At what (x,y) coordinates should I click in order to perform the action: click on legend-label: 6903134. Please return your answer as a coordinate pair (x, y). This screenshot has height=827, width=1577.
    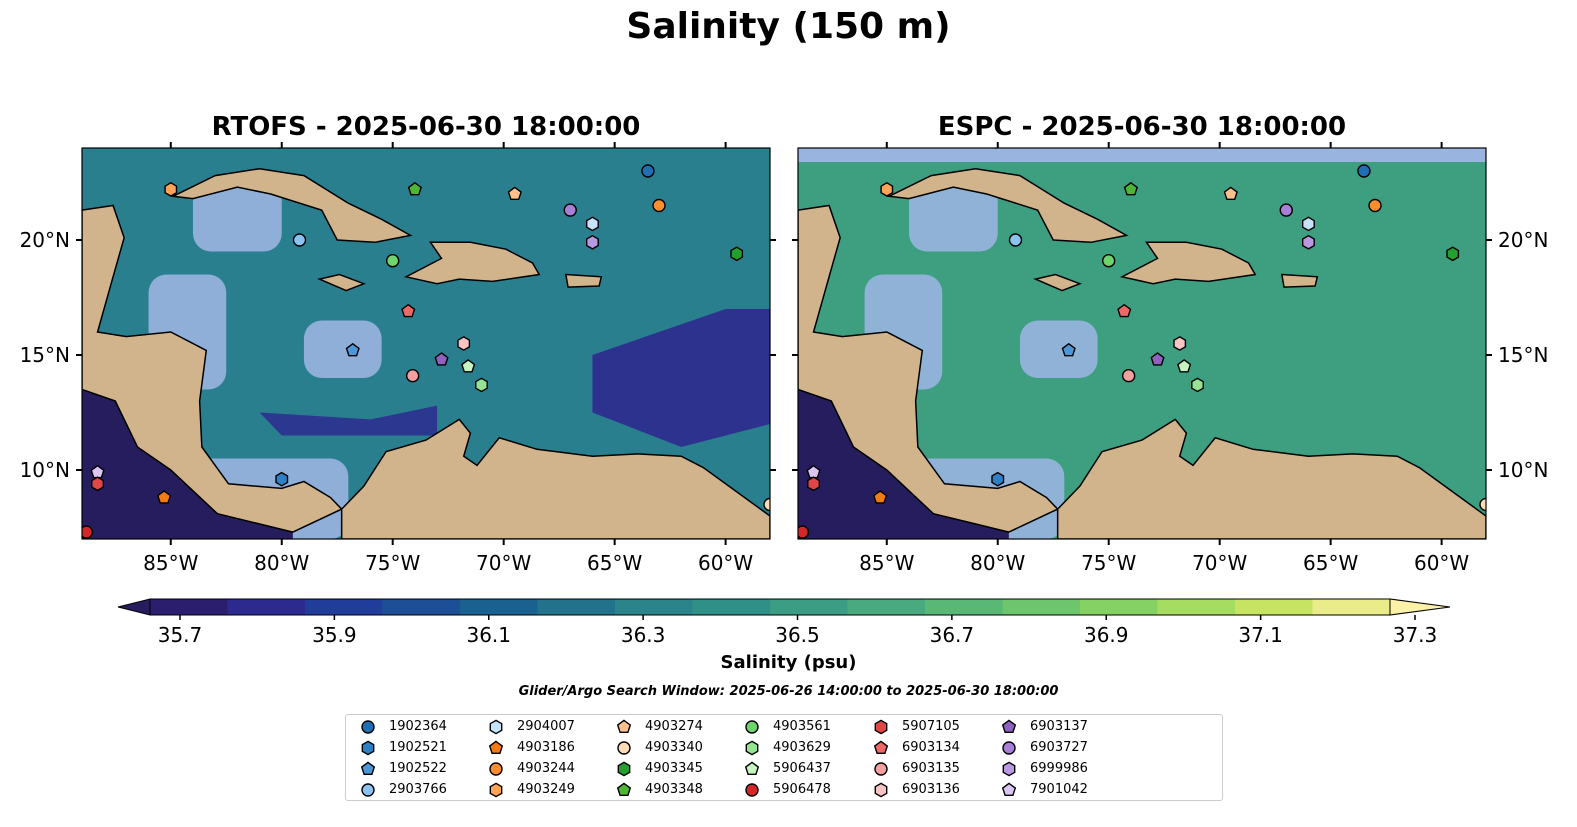
    Looking at the image, I should click on (931, 747).